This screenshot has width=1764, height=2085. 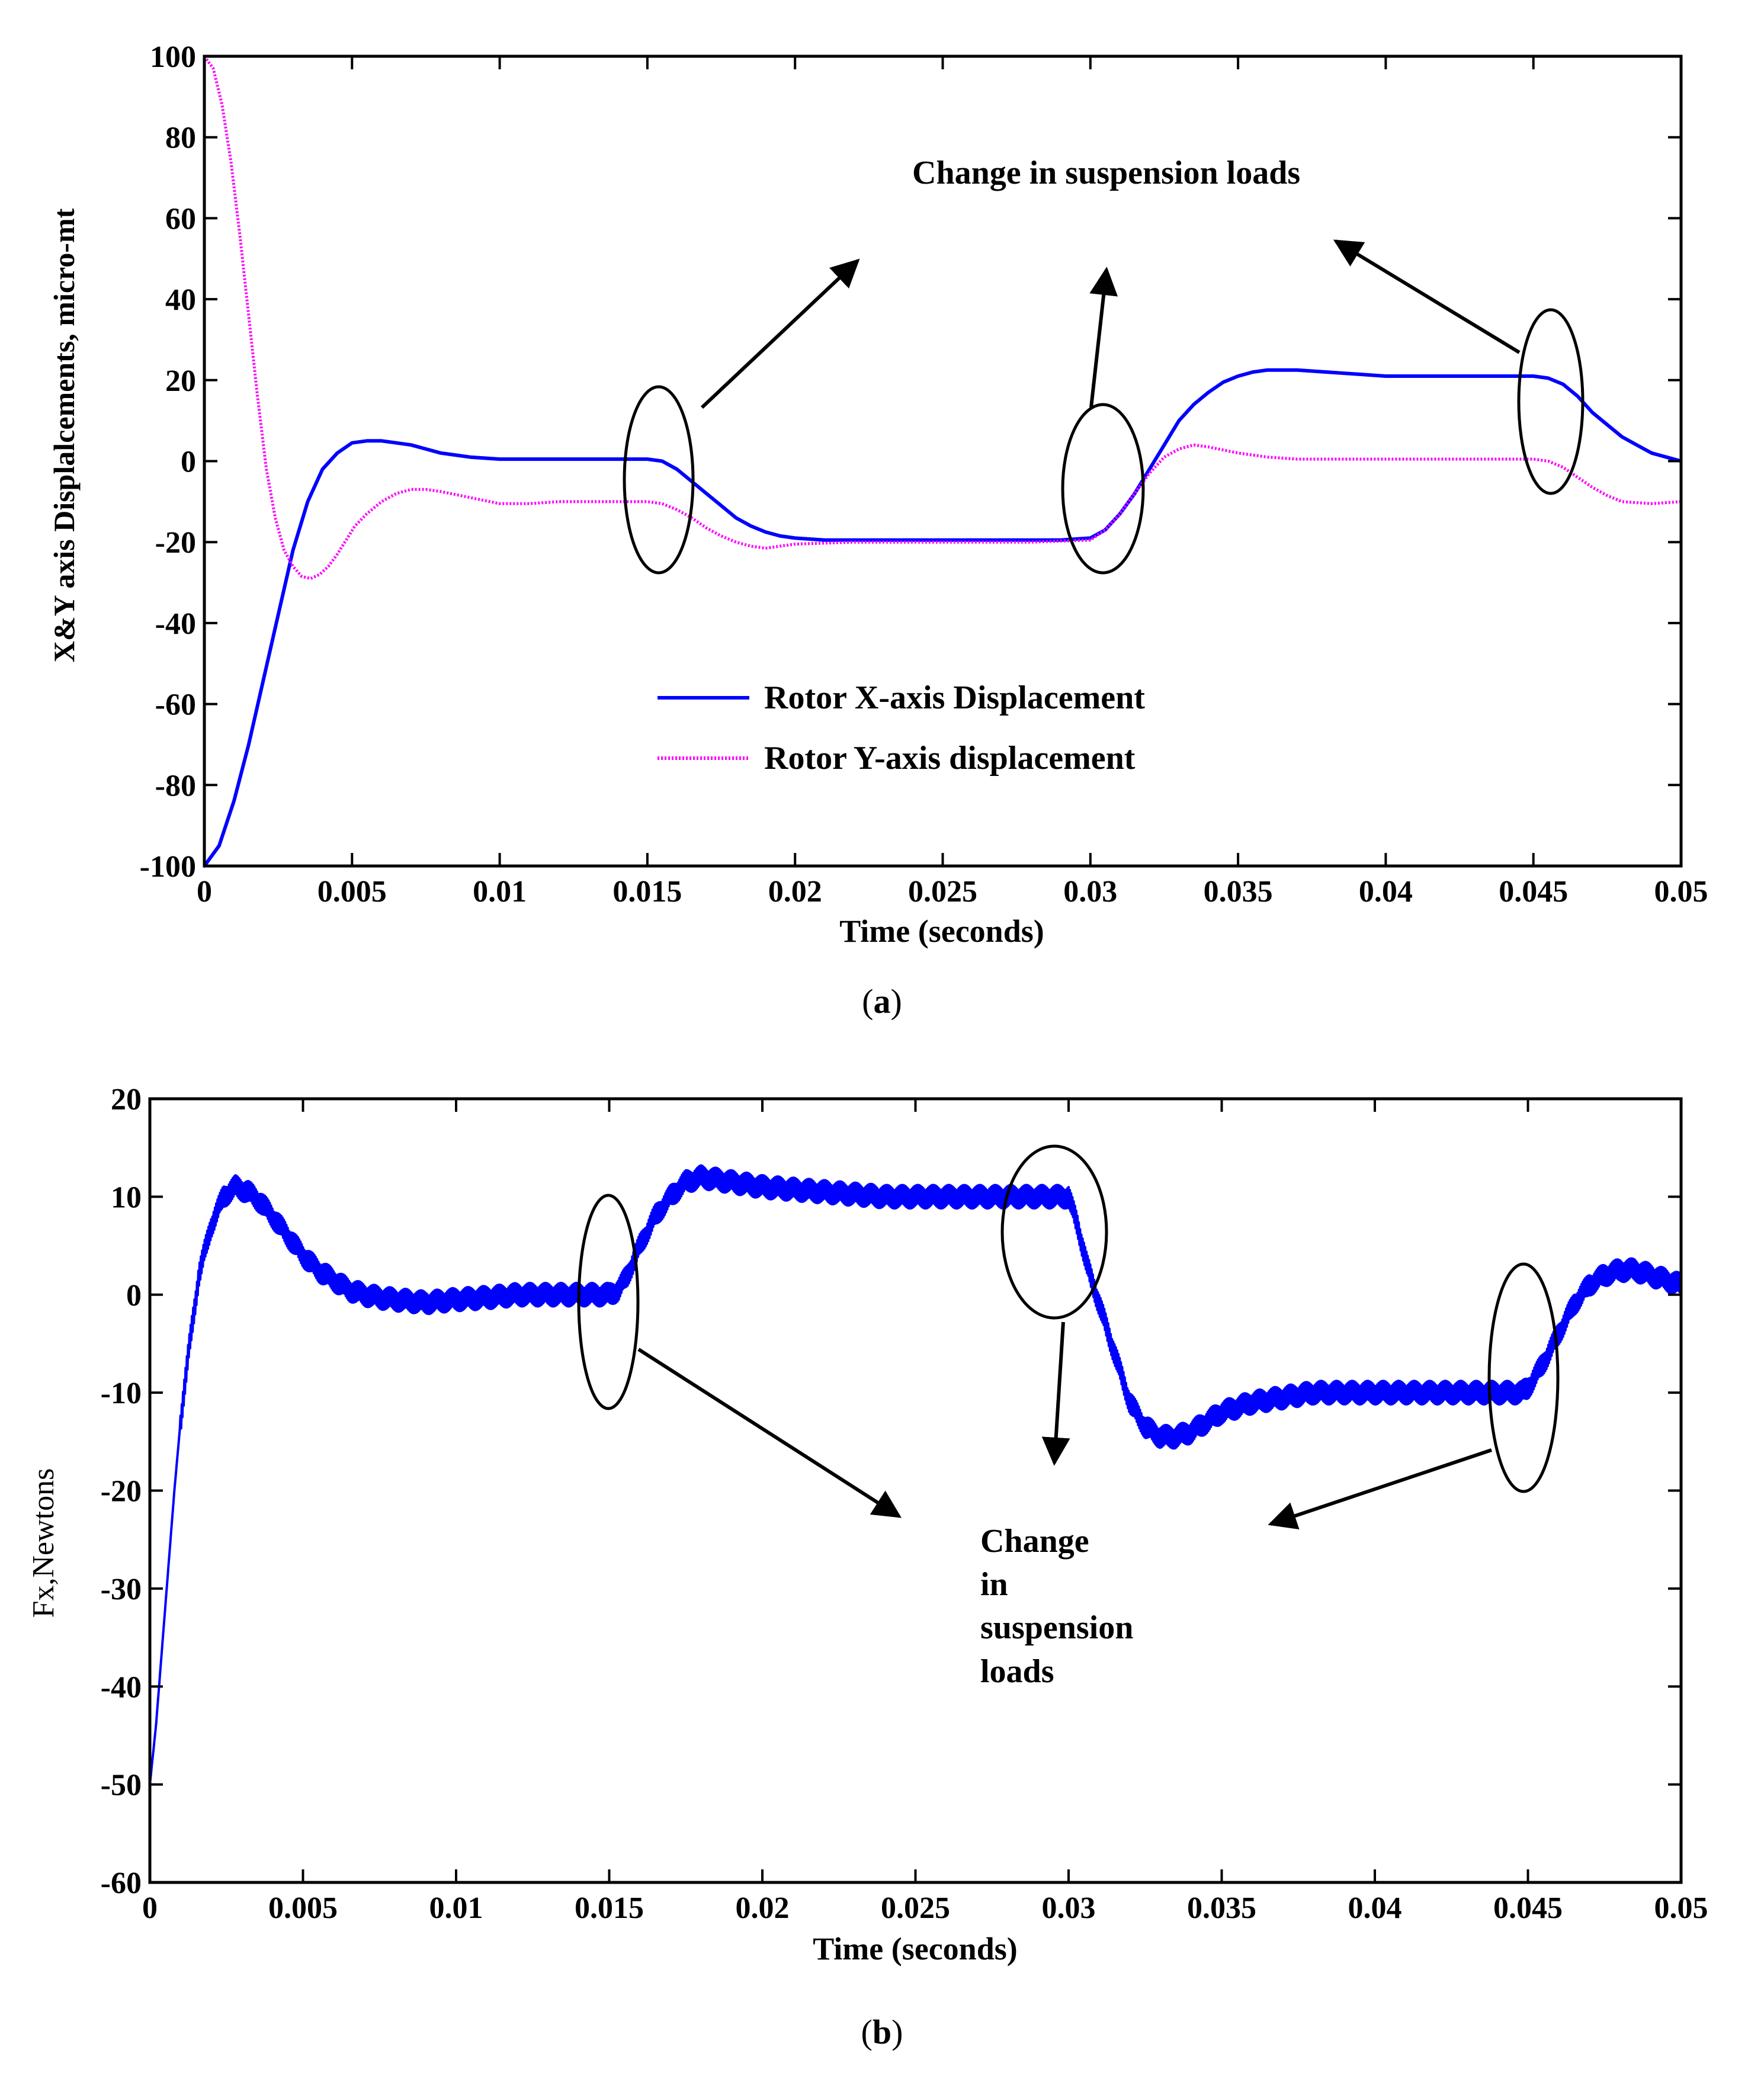 I want to click on annotation-arrow-a2, so click(x=1103, y=337).